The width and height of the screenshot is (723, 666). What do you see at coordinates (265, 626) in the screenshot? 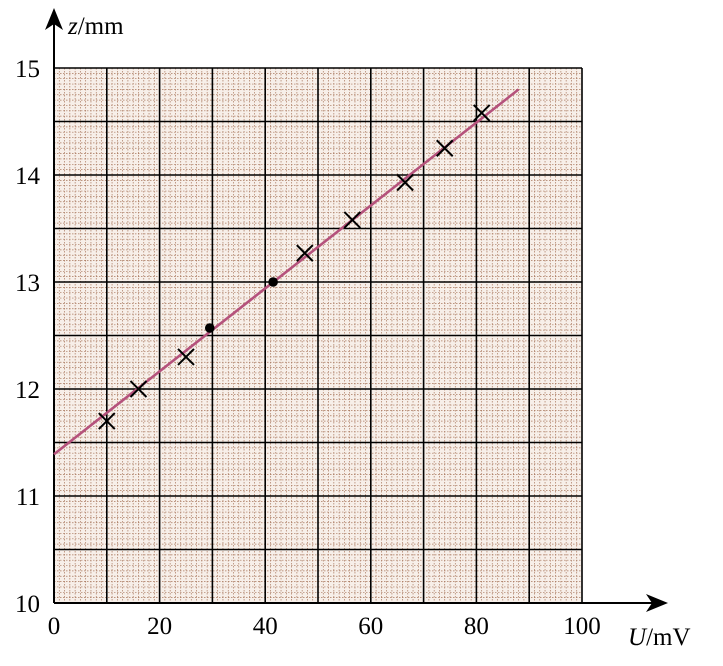
I see `x-tick-label: 40` at bounding box center [265, 626].